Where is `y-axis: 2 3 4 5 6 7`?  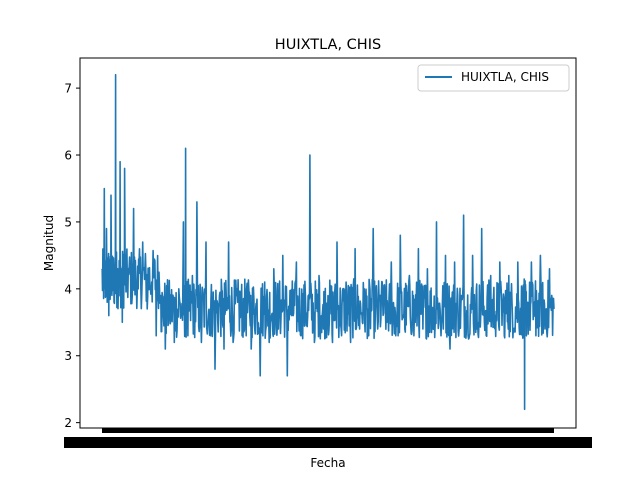 y-axis: 2 3 4 5 6 7 is located at coordinates (72, 256).